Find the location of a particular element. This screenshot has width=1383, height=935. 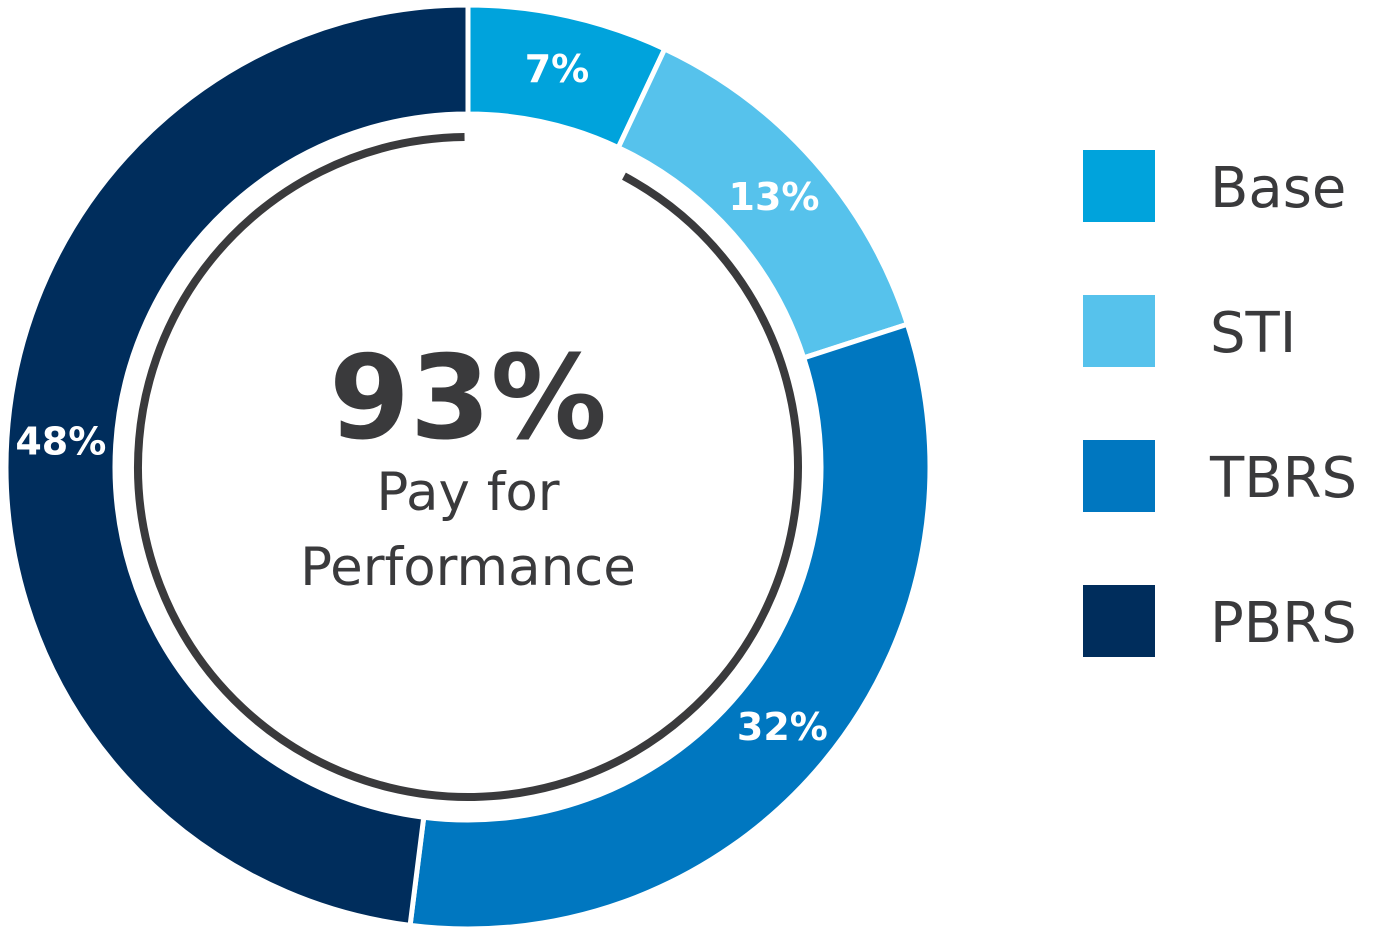

slice-label-sti: 13% is located at coordinates (774, 197).